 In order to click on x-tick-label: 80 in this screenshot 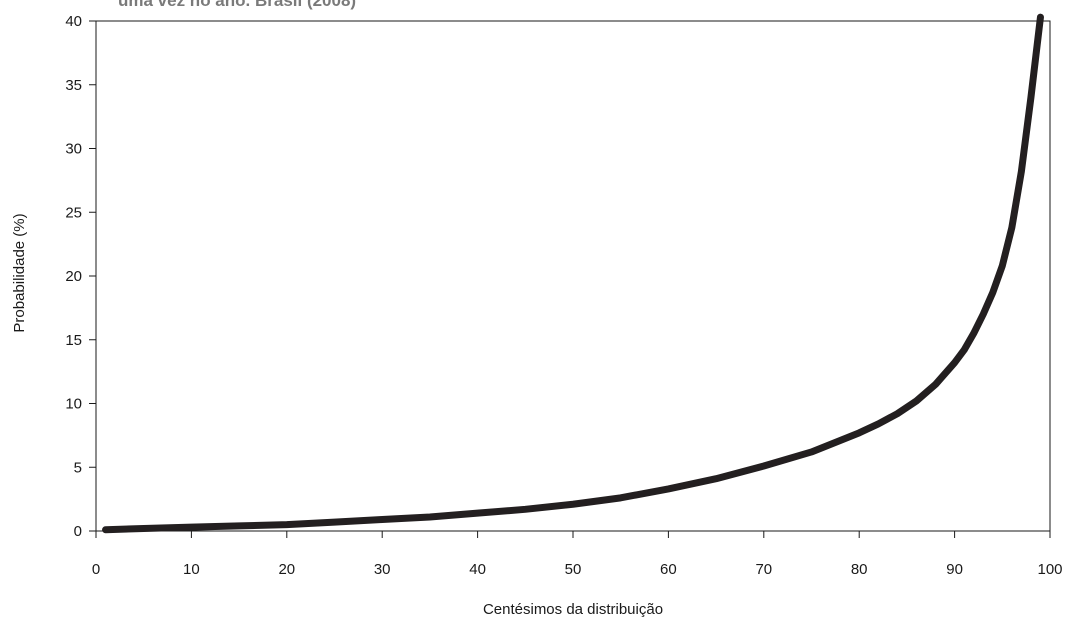, I will do `click(859, 569)`.